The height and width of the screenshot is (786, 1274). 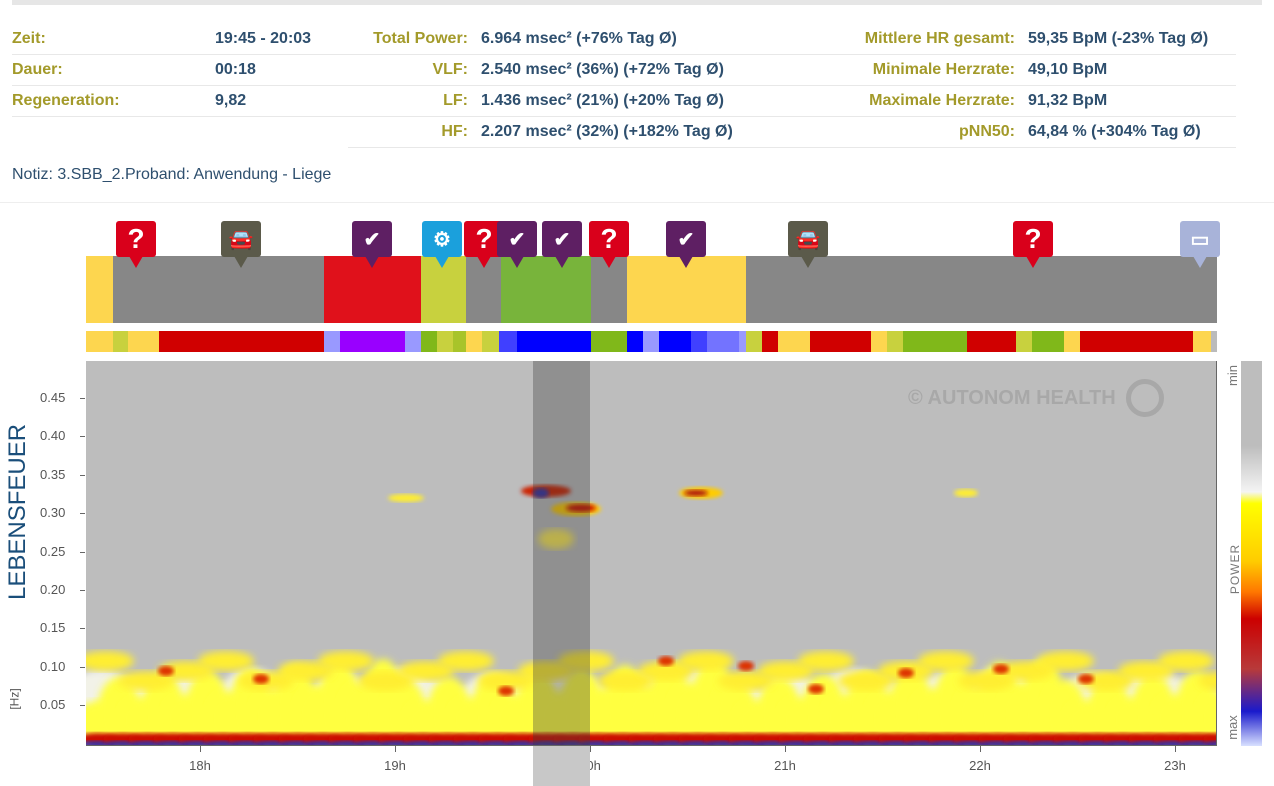 What do you see at coordinates (637, 202) in the screenshot?
I see `divider` at bounding box center [637, 202].